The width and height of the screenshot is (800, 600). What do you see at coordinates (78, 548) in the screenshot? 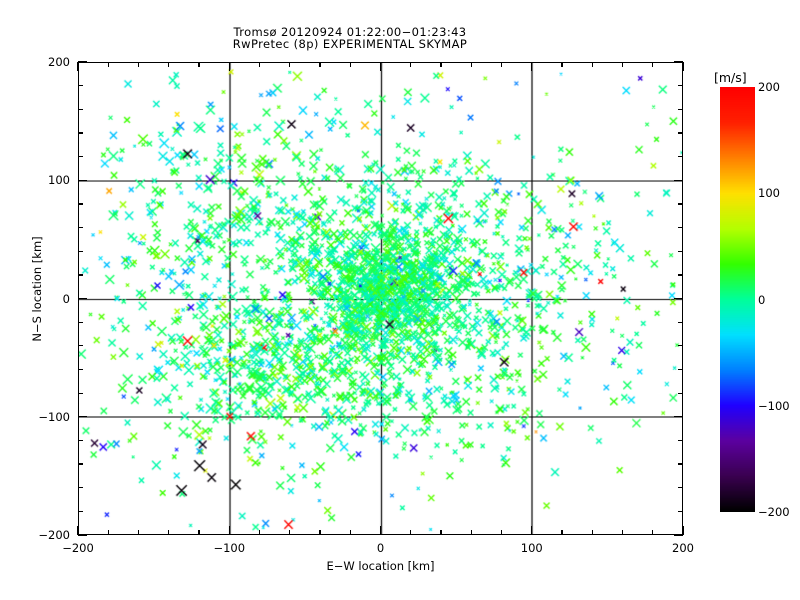
I see `x-tick-label: −200` at bounding box center [78, 548].